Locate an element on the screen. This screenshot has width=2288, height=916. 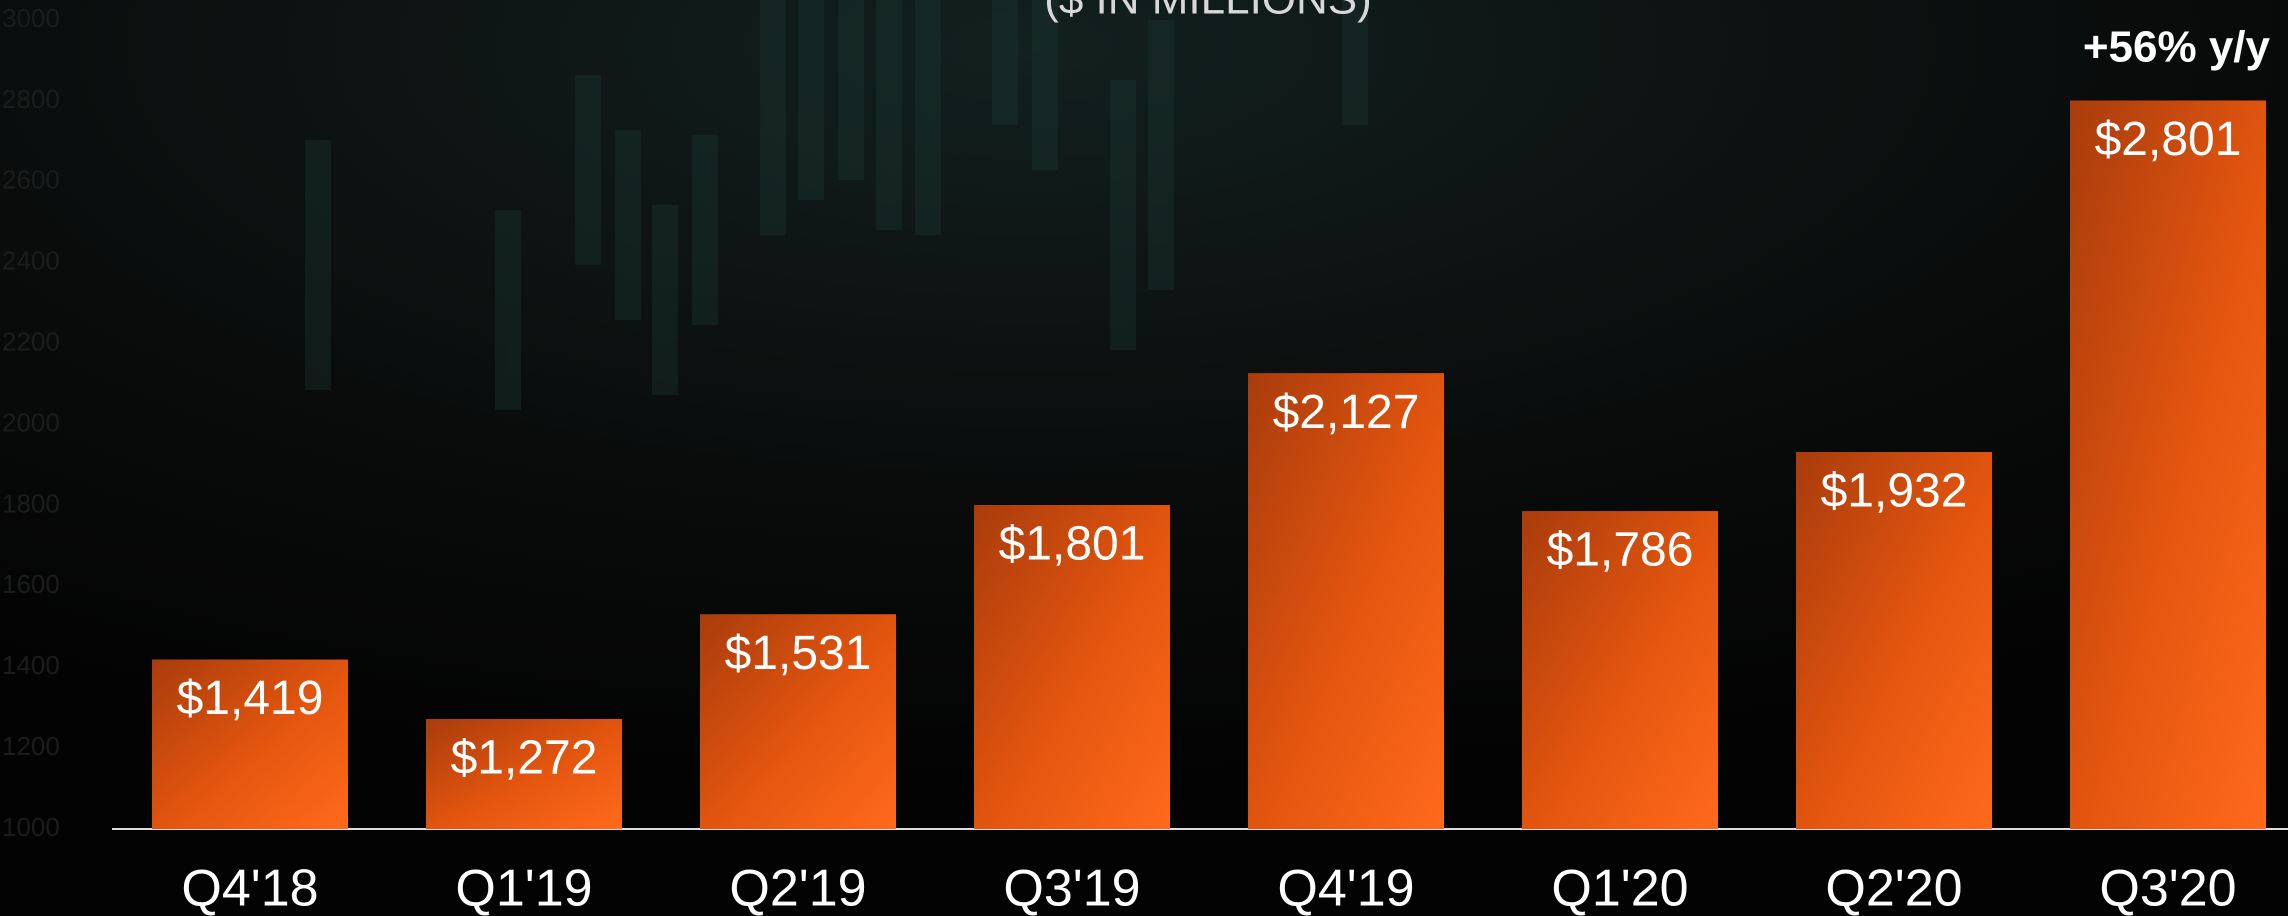
y-tick-label: 2800 is located at coordinates (31, 99).